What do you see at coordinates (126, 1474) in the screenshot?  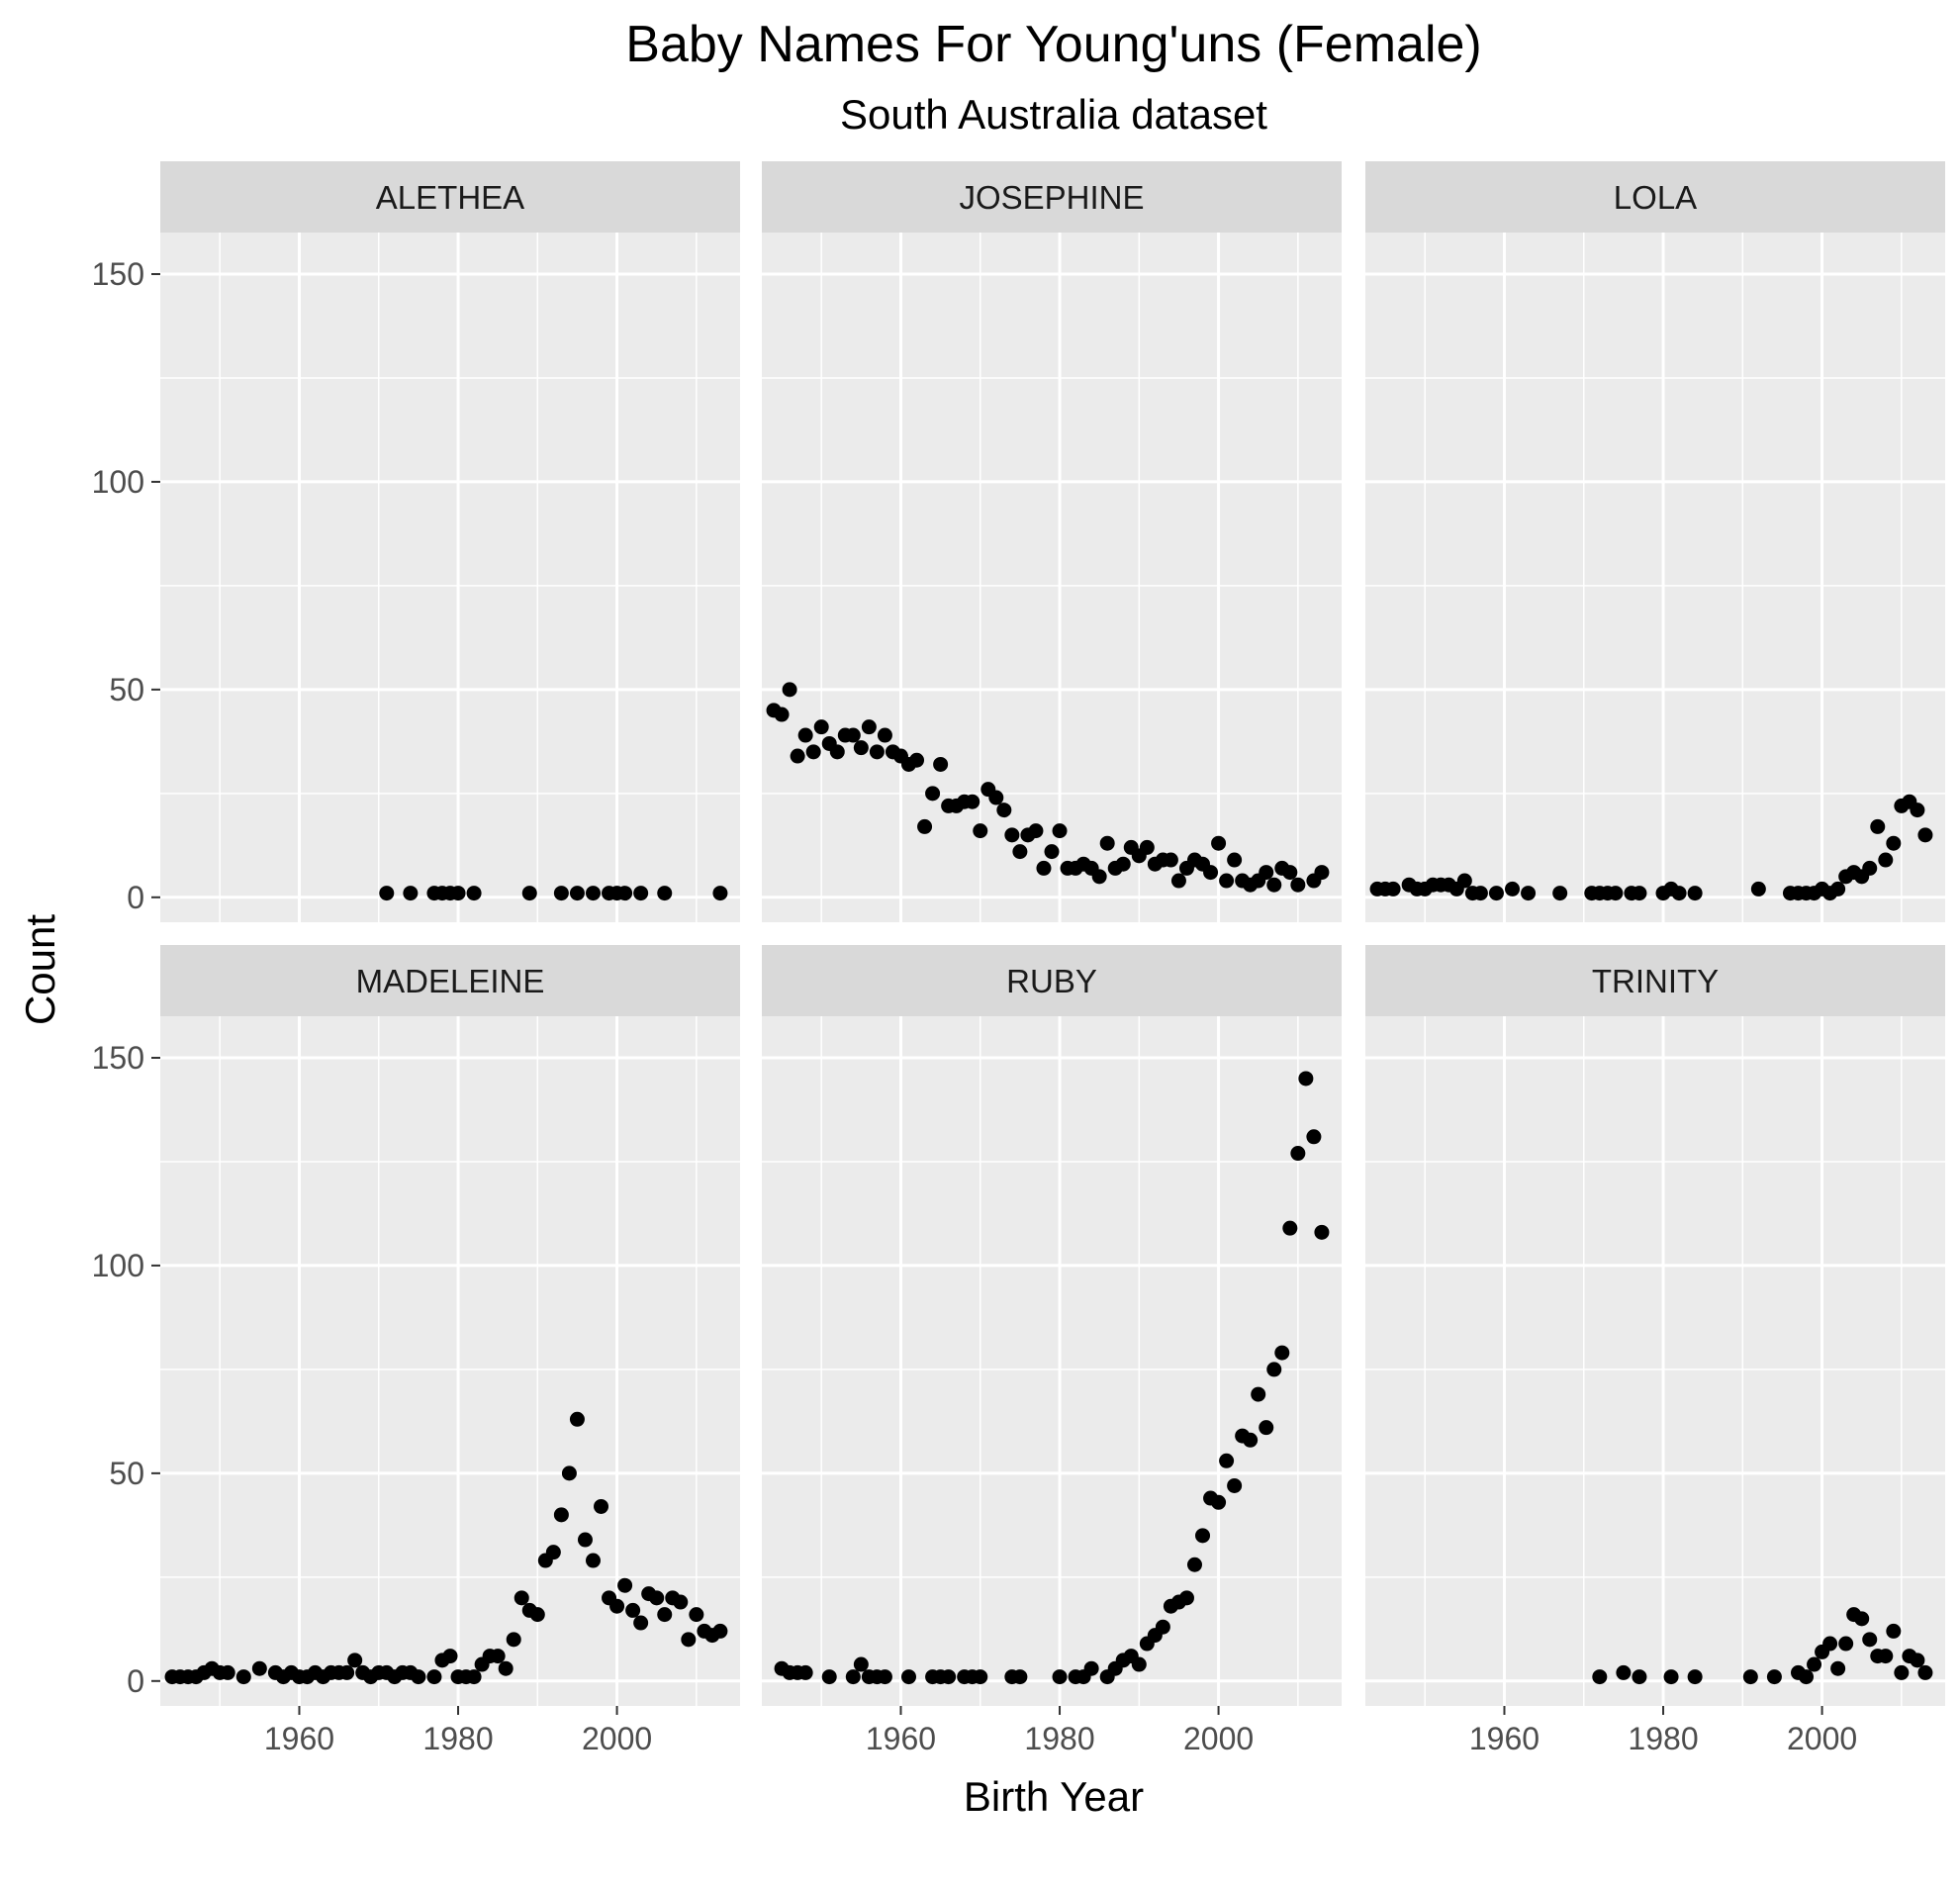 I see `y-tick-label: 50` at bounding box center [126, 1474].